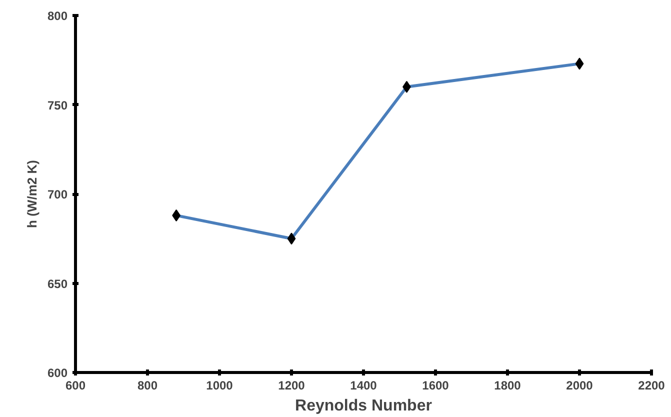 This screenshot has height=417, width=671. I want to click on y-tick-label: 800, so click(57, 16).